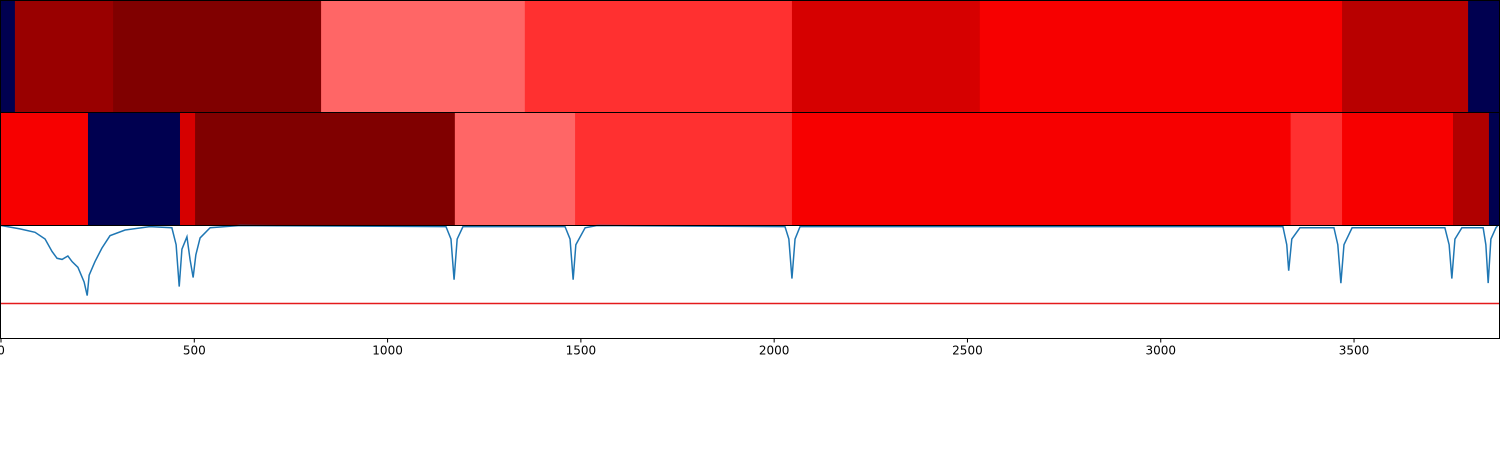 Image resolution: width=1500 pixels, height=450 pixels. I want to click on x-tick-label: 0, so click(2, 350).